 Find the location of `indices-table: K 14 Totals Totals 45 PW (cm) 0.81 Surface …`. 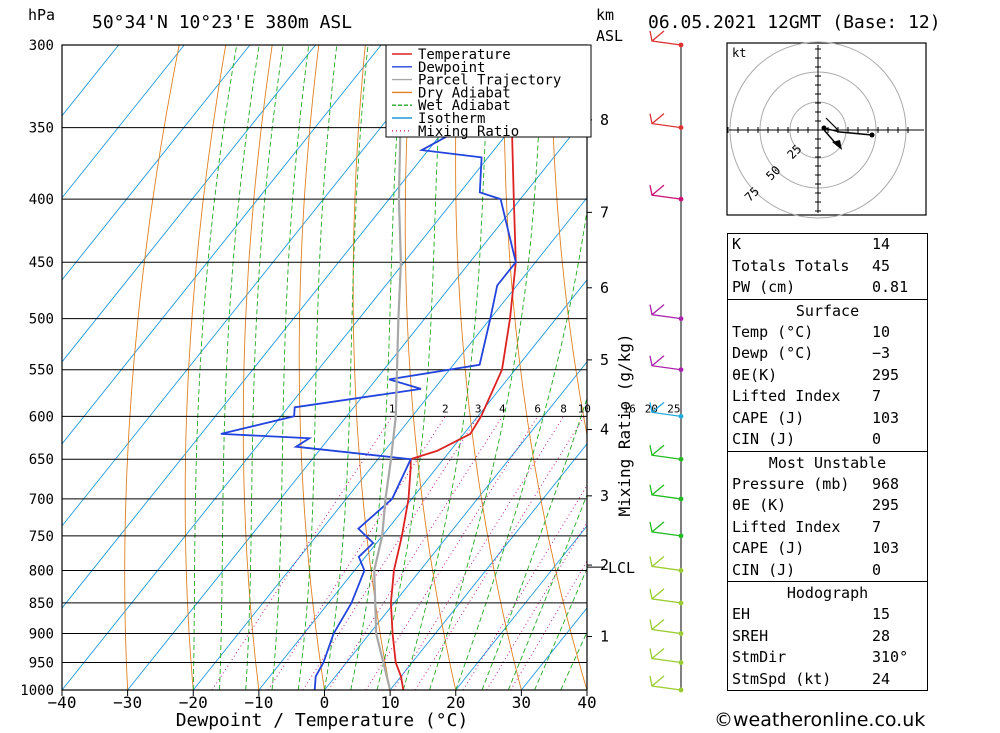

indices-table: K 14 Totals Totals 45 PW (cm) 0.81 Surface … is located at coordinates (827, 462).